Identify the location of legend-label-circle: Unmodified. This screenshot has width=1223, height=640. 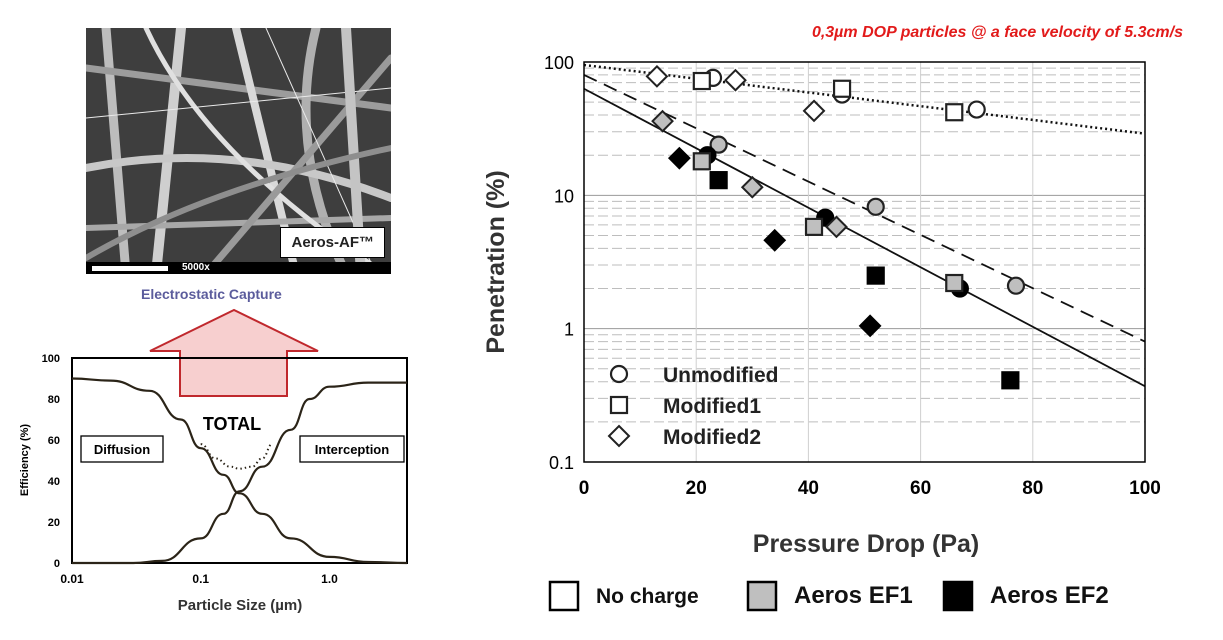
(721, 375).